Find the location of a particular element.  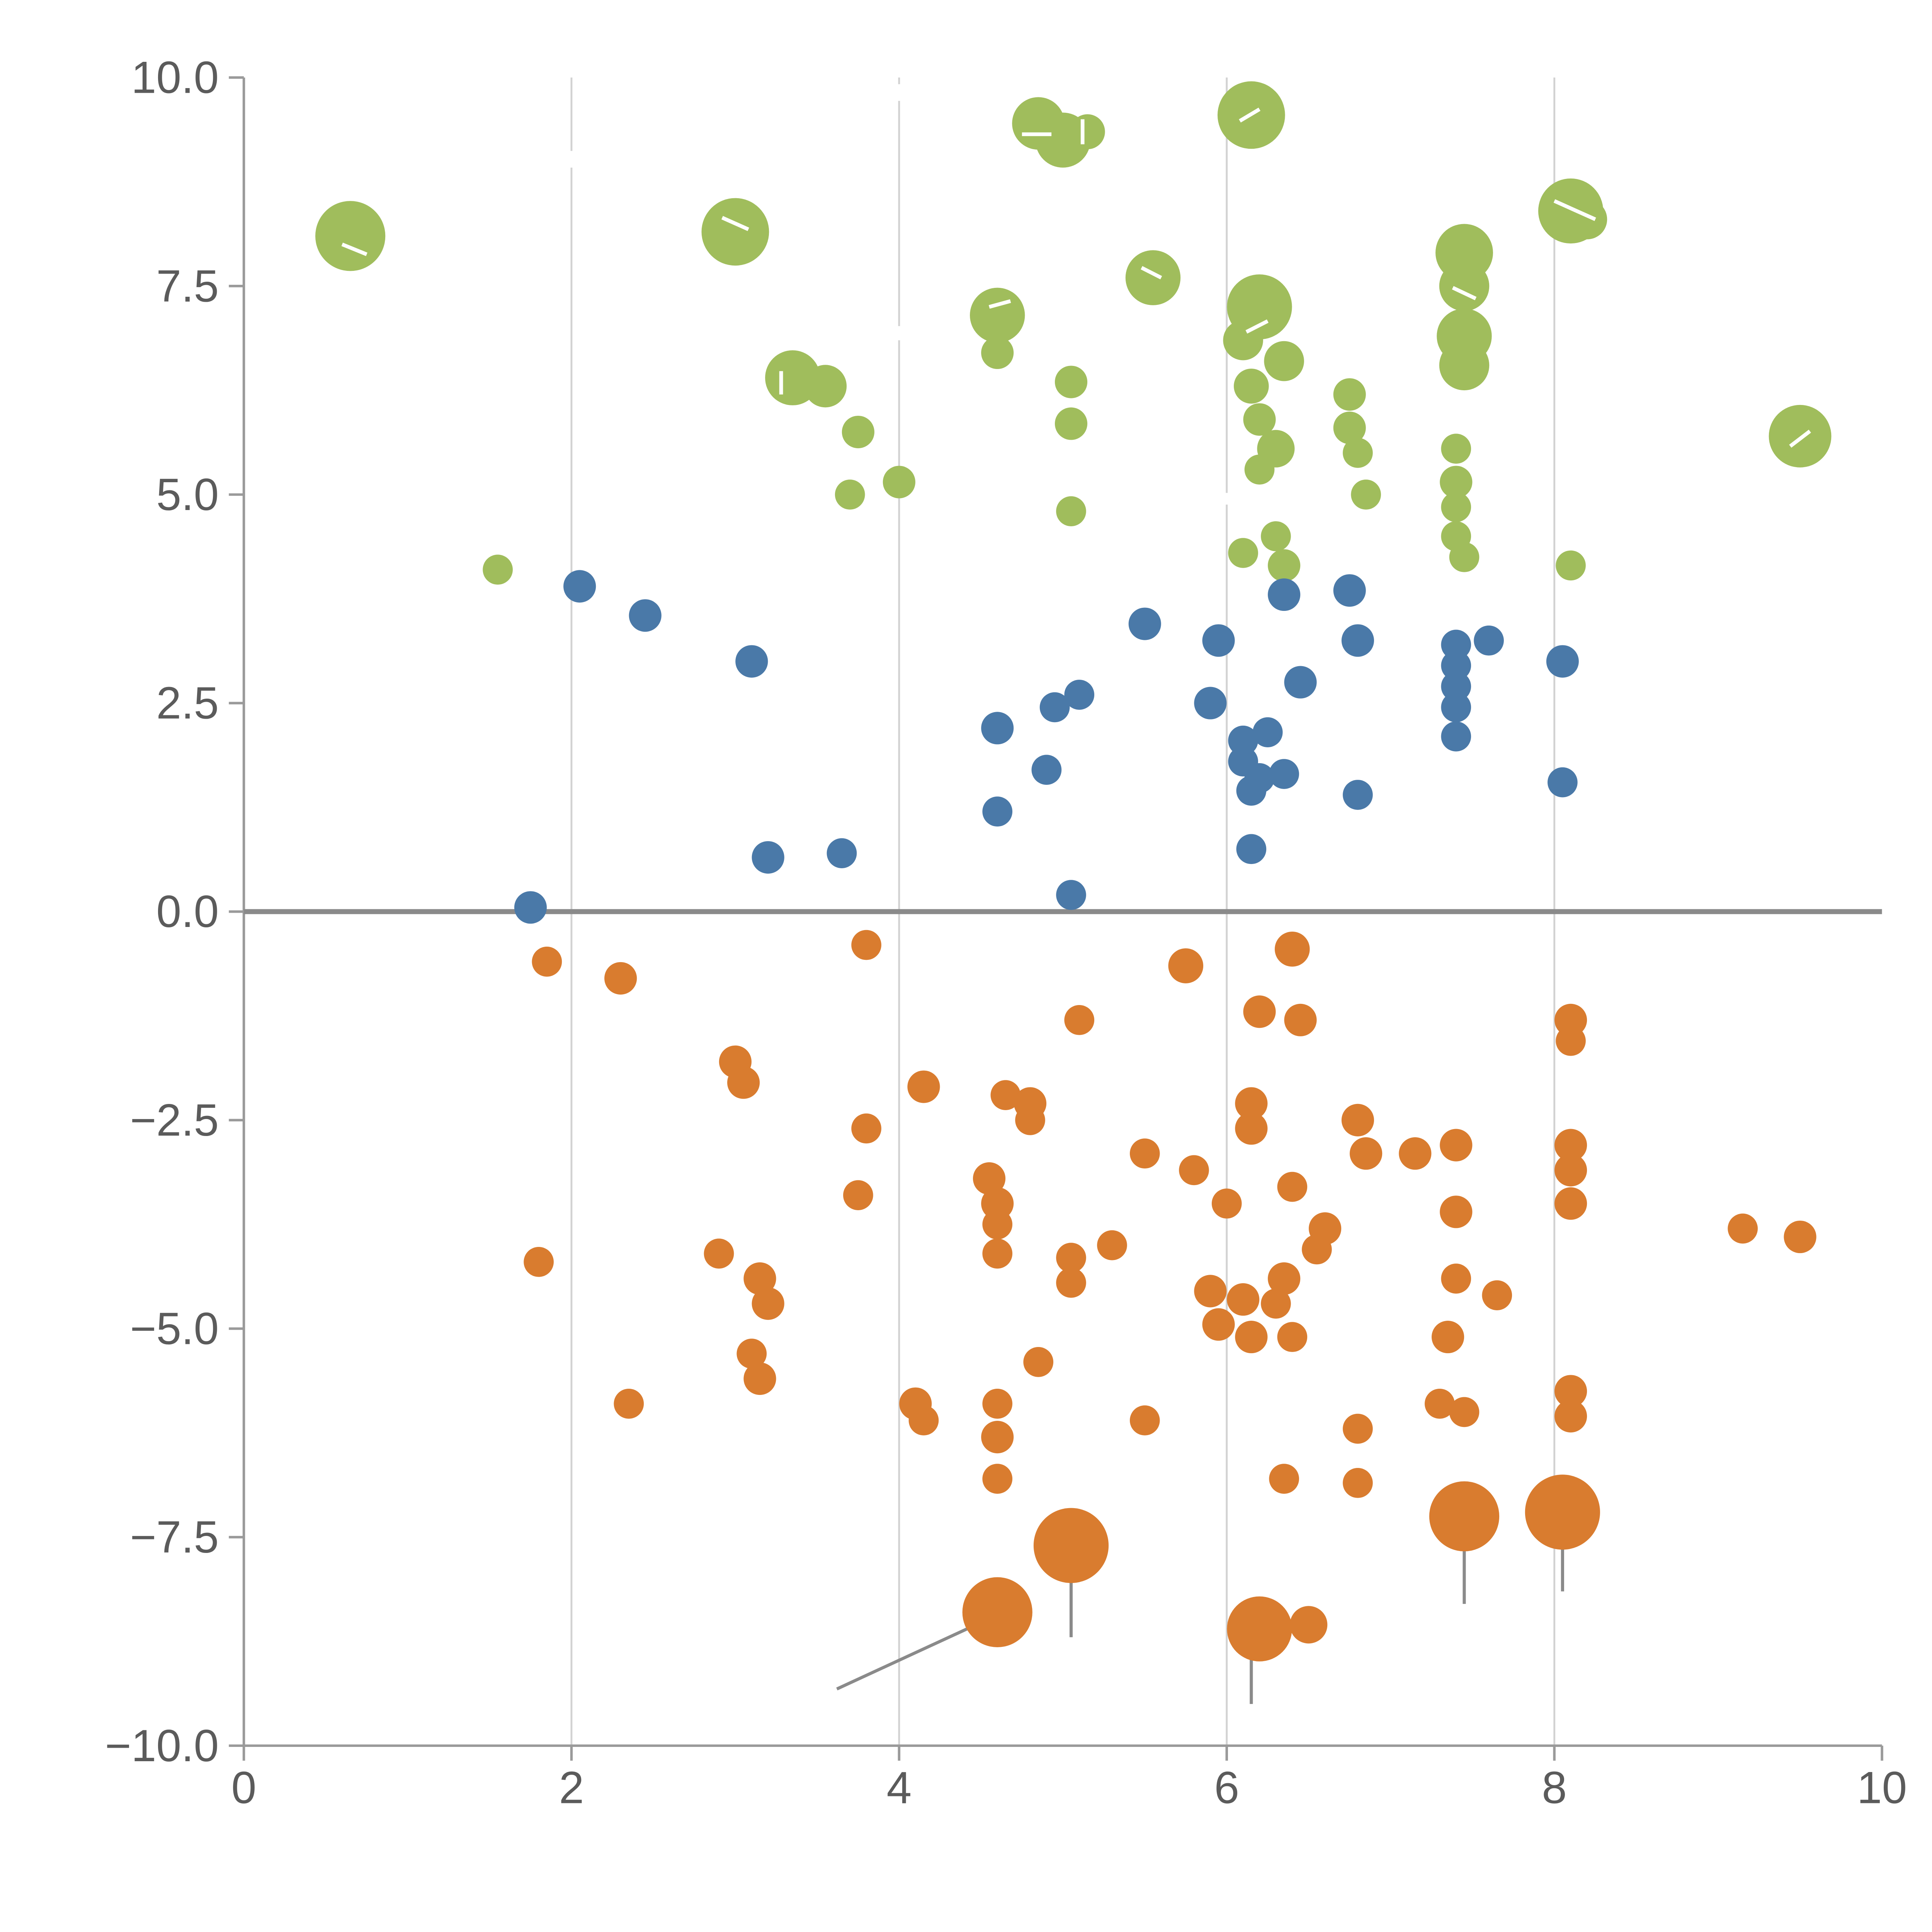

y-tick-label: −7.5 is located at coordinates (175, 1537).